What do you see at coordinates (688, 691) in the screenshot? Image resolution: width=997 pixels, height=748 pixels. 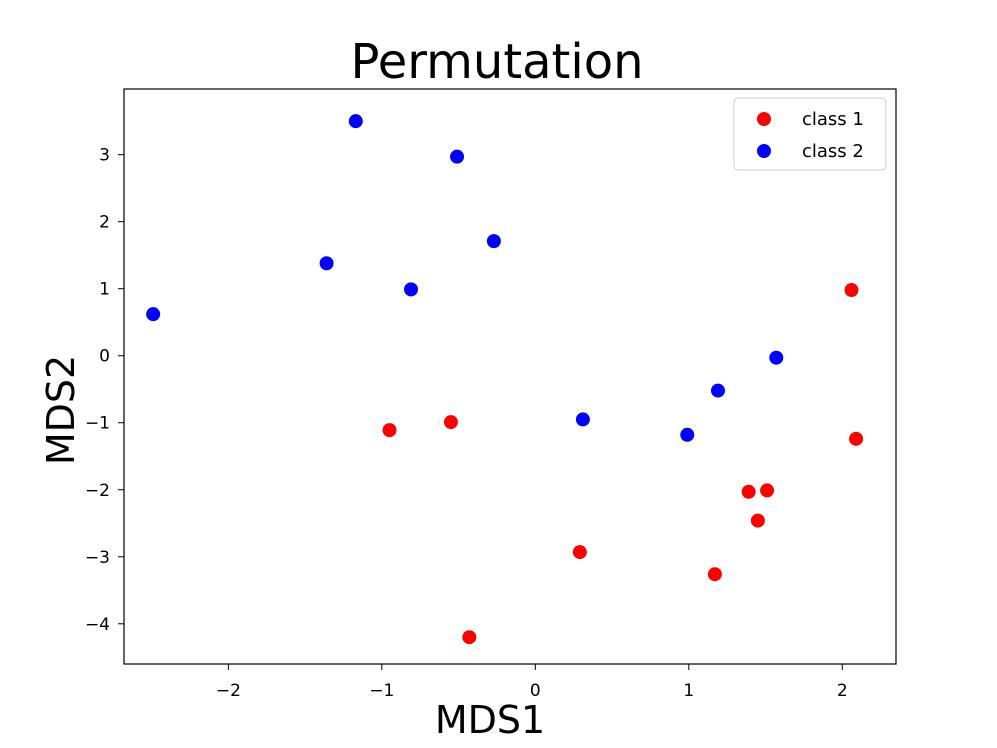 I see `x-tick-label: 1` at bounding box center [688, 691].